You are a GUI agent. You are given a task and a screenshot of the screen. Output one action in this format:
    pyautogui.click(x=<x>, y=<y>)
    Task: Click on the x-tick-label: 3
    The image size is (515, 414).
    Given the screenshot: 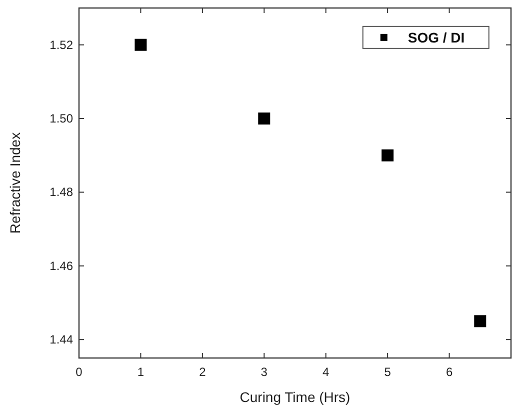 What is the action you would take?
    pyautogui.click(x=264, y=372)
    